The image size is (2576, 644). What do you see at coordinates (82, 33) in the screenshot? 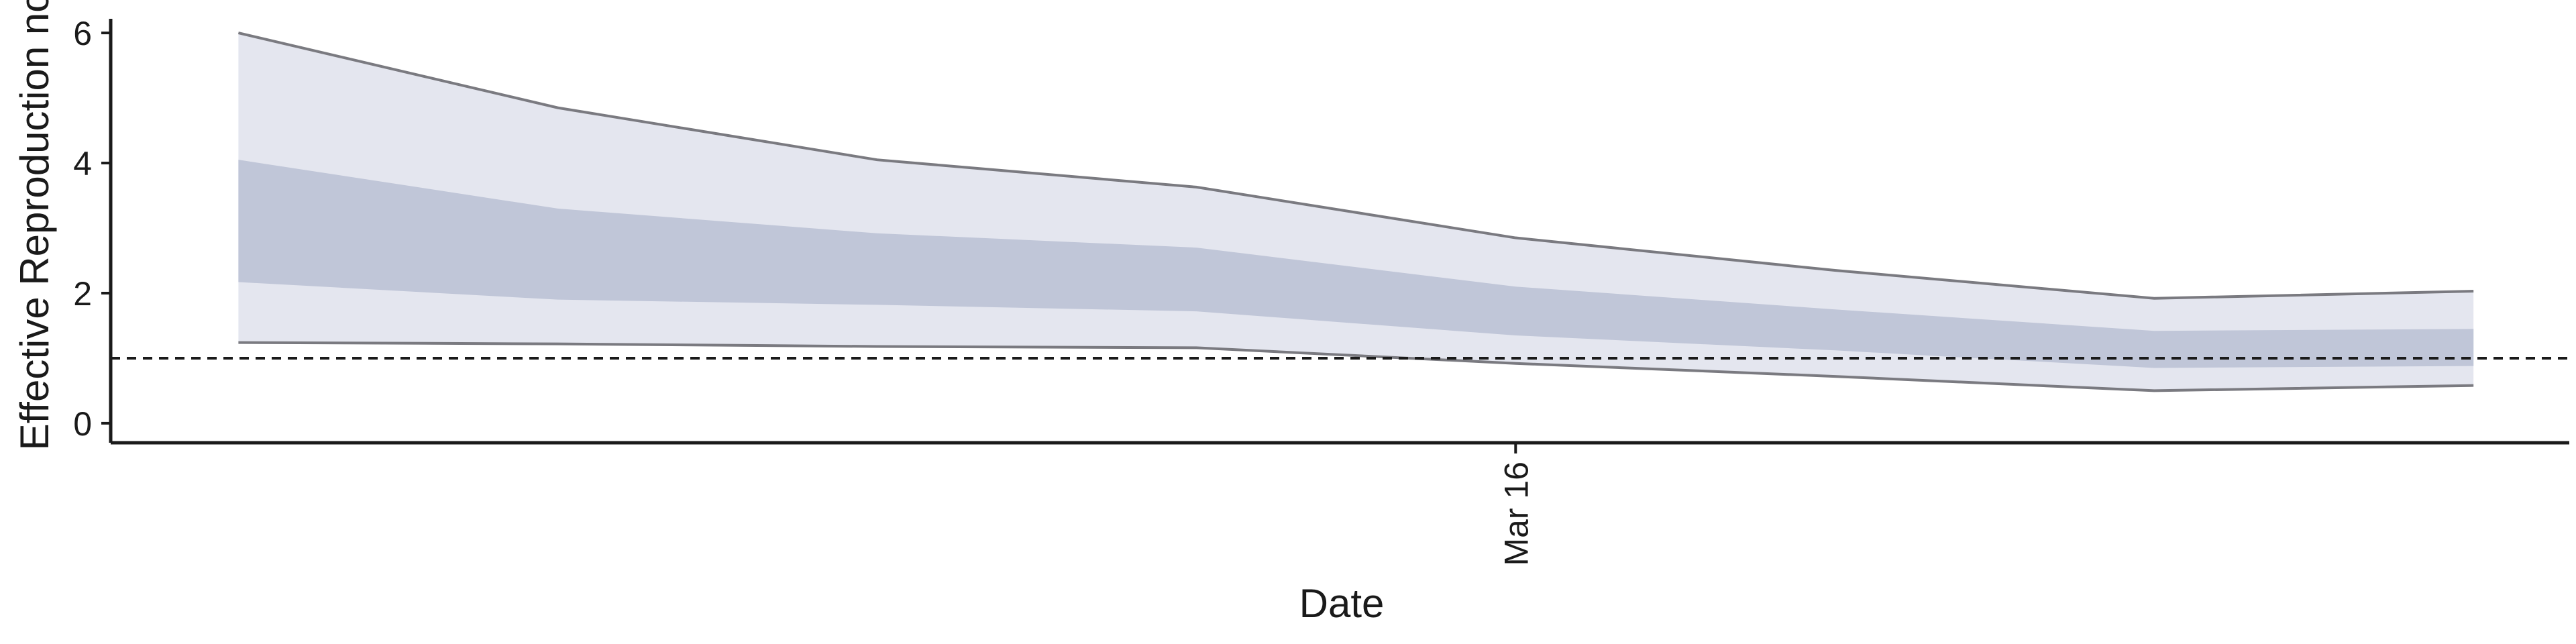
I see `y-tick-label-6: 6` at bounding box center [82, 33].